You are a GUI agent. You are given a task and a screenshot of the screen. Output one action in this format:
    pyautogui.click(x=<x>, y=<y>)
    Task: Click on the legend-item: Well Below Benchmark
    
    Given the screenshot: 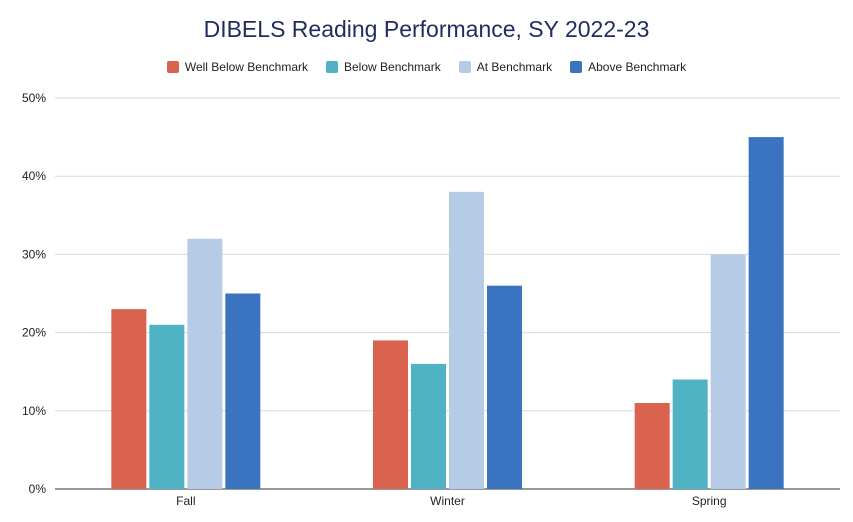 What is the action you would take?
    pyautogui.click(x=237, y=67)
    